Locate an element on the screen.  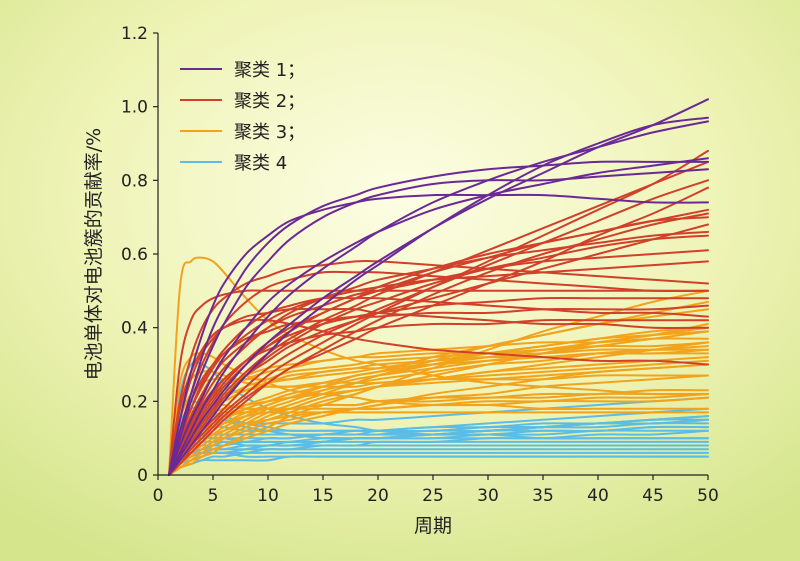
x-tick-label: 40 is located at coordinates (598, 496).